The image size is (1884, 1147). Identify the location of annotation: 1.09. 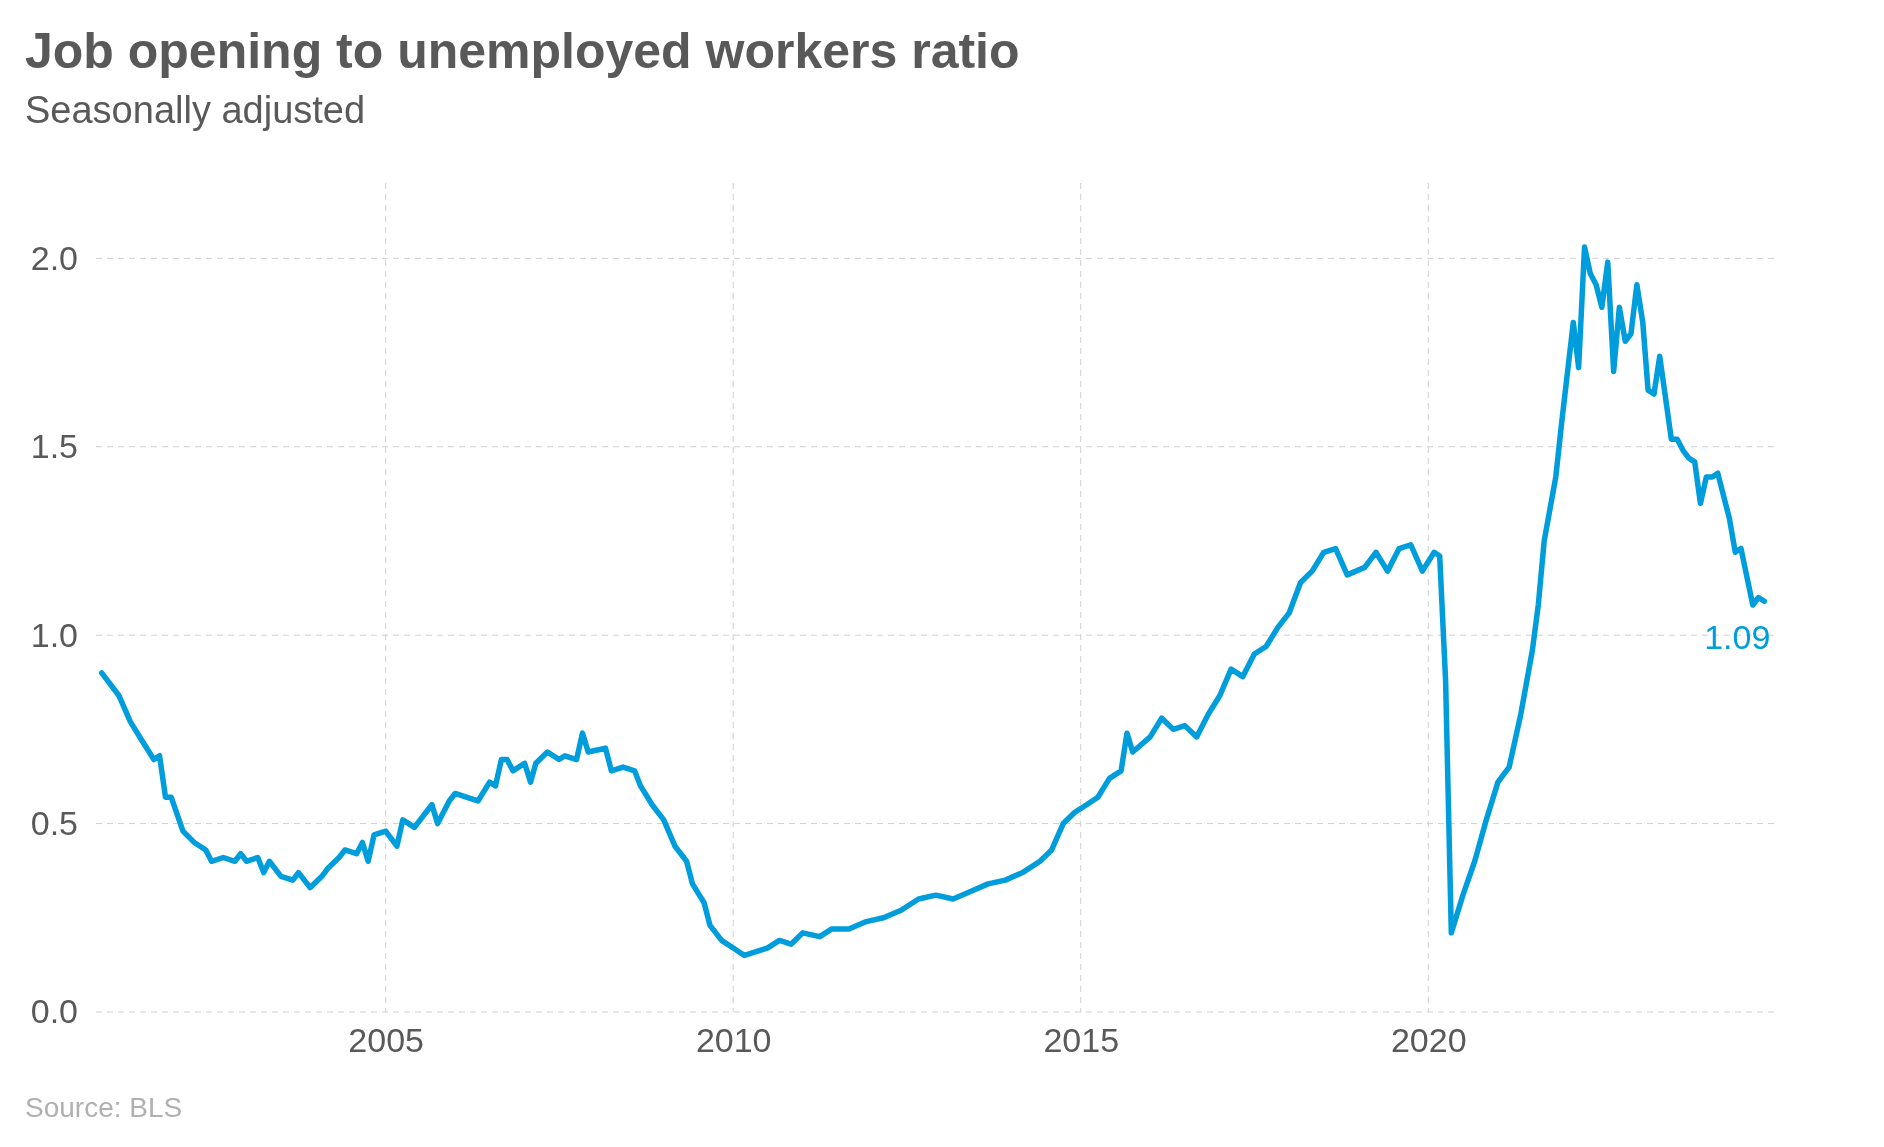
(1737, 637).